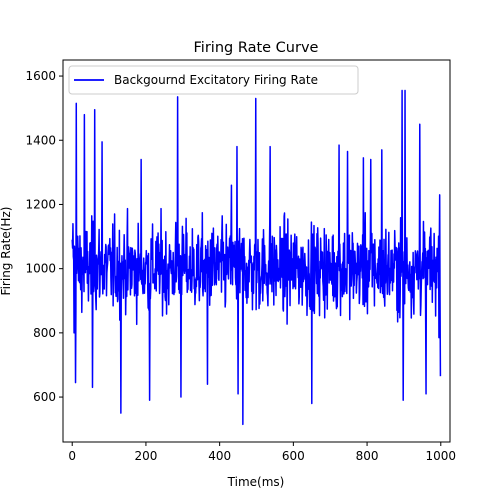  What do you see at coordinates (219, 456) in the screenshot?
I see `x-tick-label: 400` at bounding box center [219, 456].